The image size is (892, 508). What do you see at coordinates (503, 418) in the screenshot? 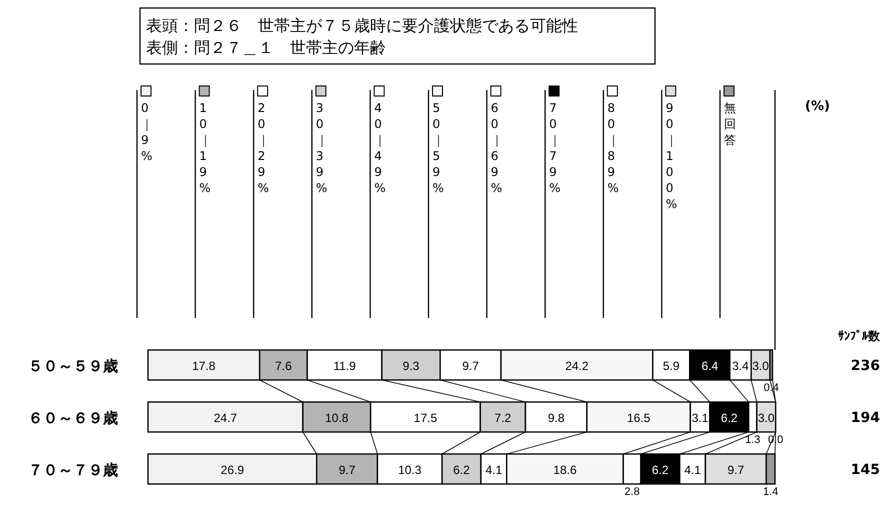
I see `data-label: 7.2` at bounding box center [503, 418].